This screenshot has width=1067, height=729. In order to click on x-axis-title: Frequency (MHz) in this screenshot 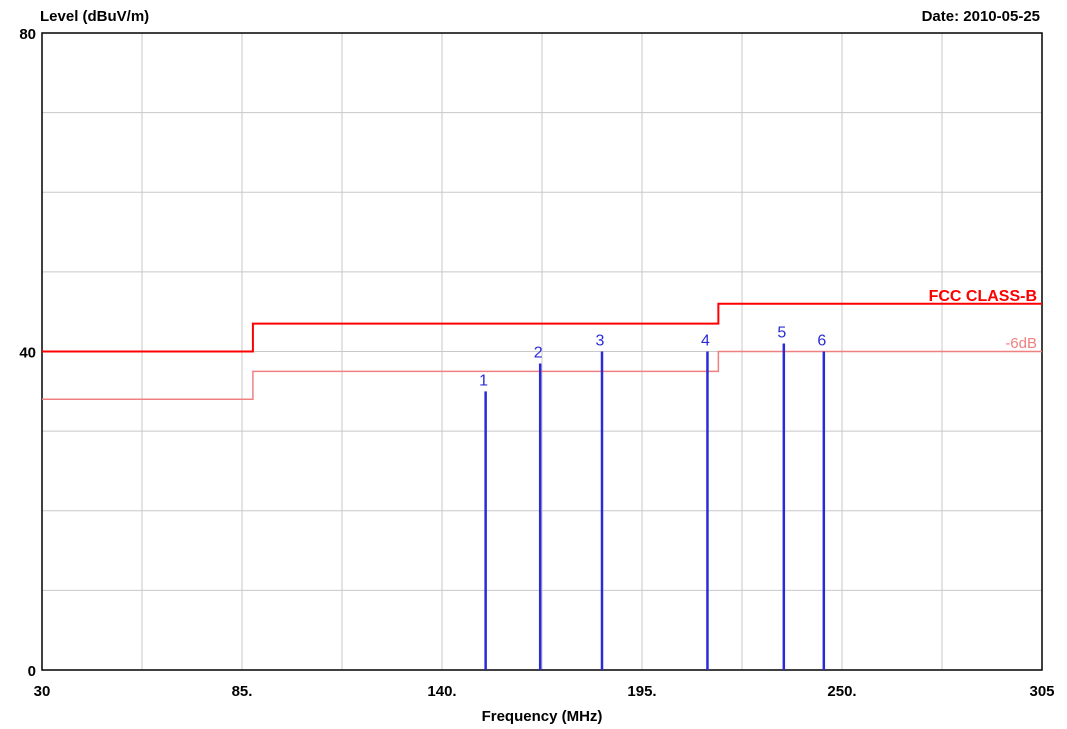, I will do `click(542, 716)`.